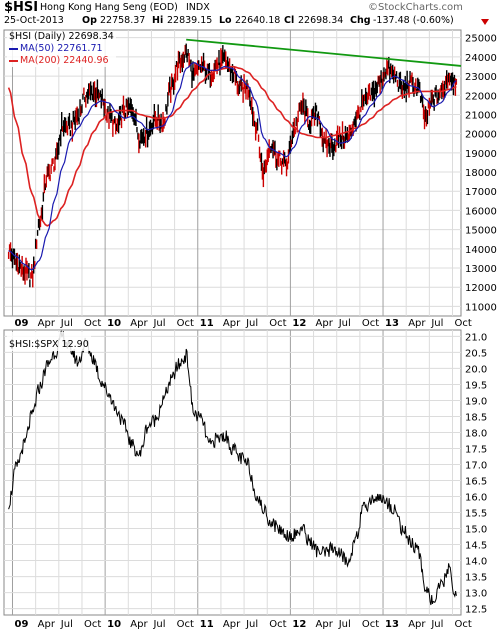 The height and width of the screenshot is (632, 498). What do you see at coordinates (476, 578) in the screenshot?
I see `ratio-ytick-label: 13.5` at bounding box center [476, 578].